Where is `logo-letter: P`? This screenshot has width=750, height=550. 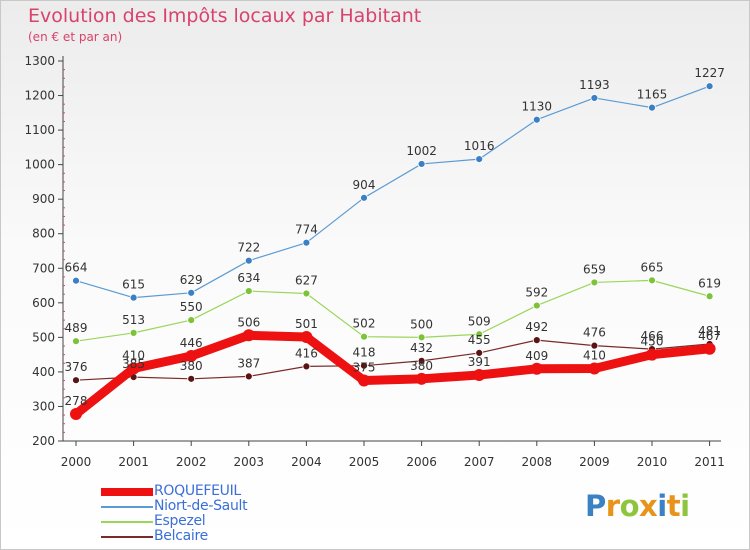 logo-letter: P is located at coordinates (595, 506).